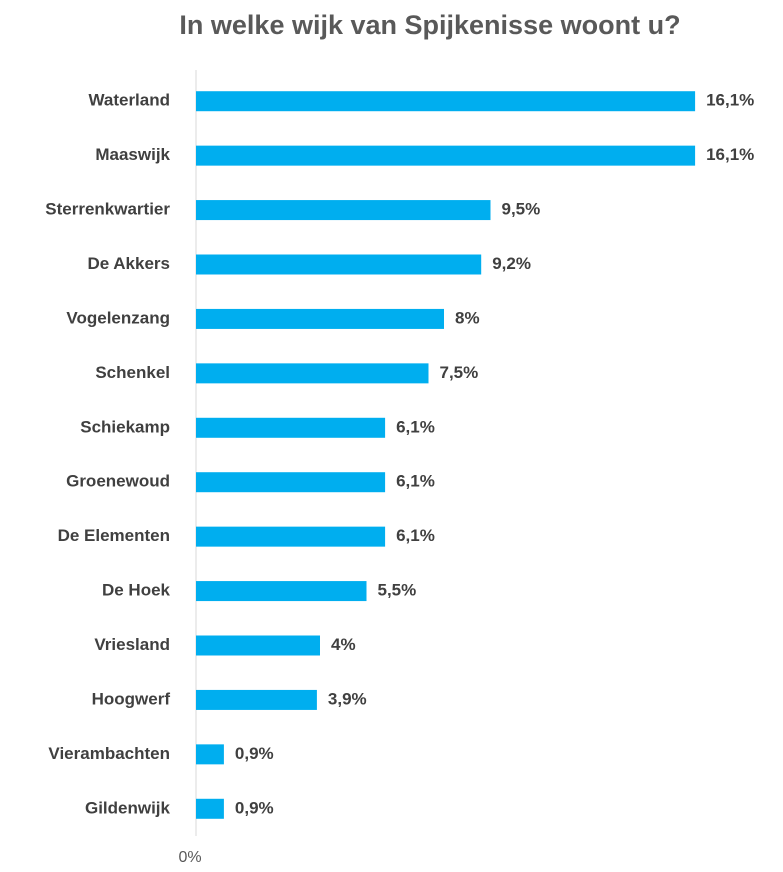 This screenshot has width=783, height=872. Describe the element at coordinates (107, 209) in the screenshot. I see `y-tick-label: Sterrenkwartier` at that location.